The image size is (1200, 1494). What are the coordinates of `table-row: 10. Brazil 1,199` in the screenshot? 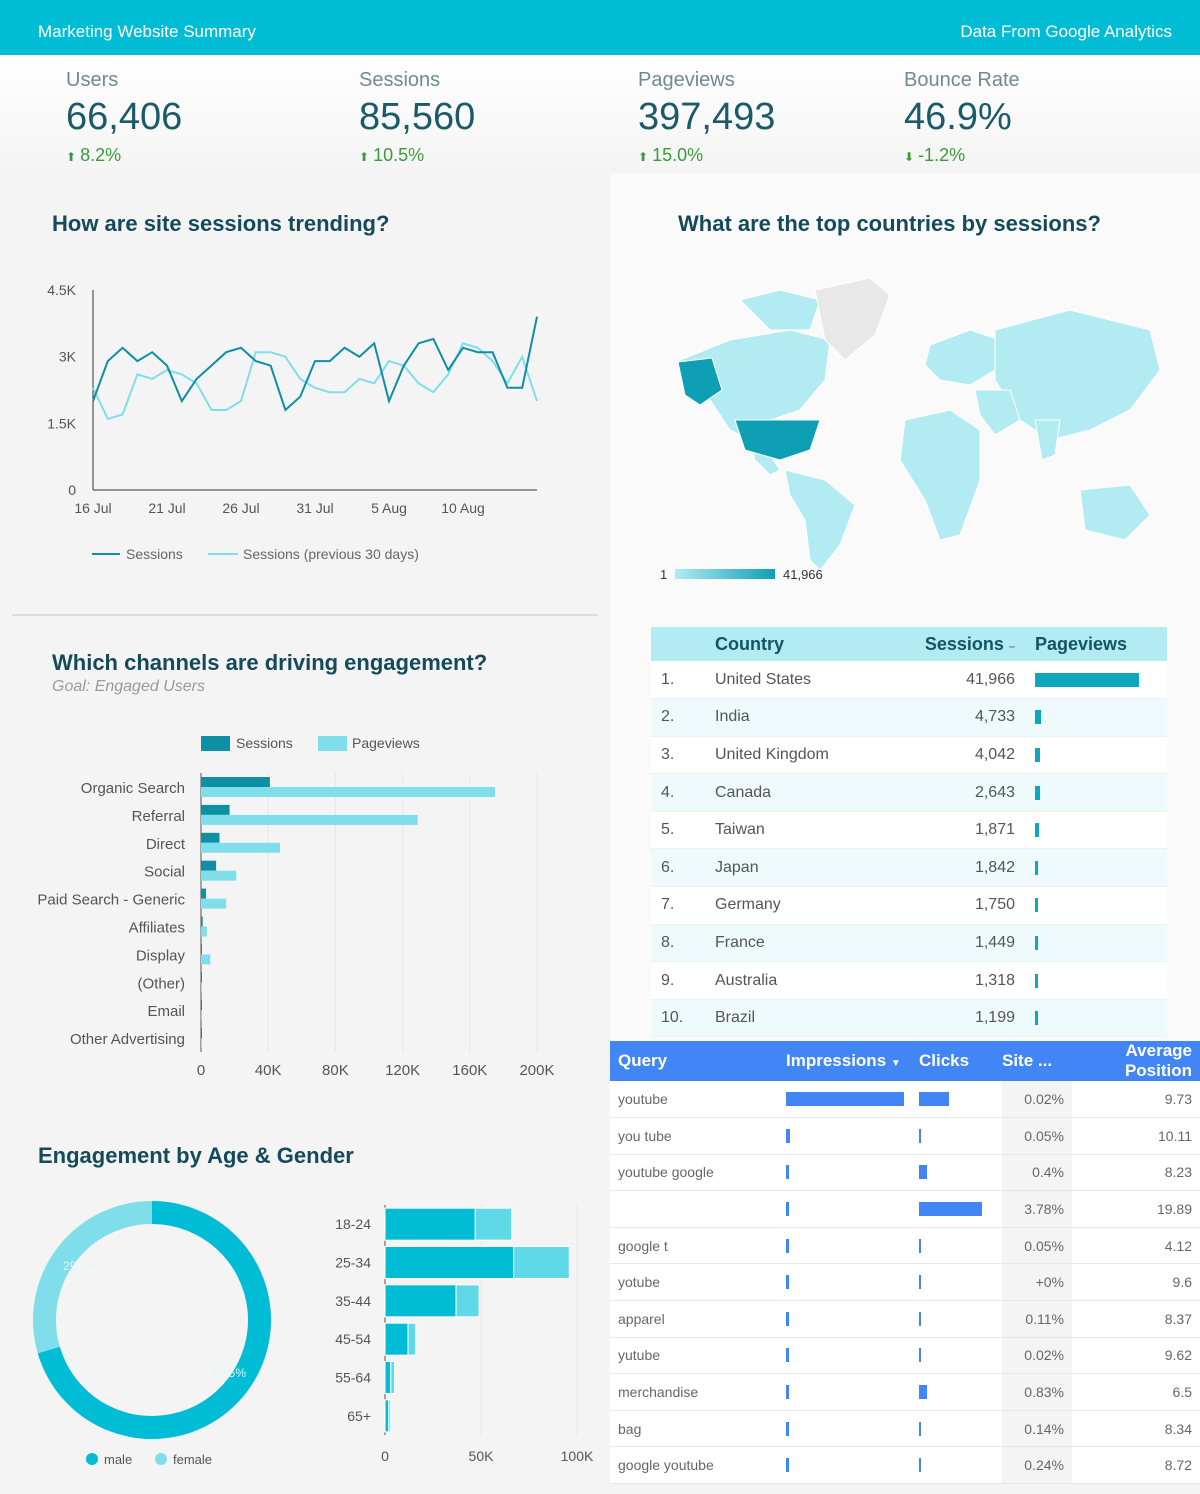 It's located at (909, 1018).